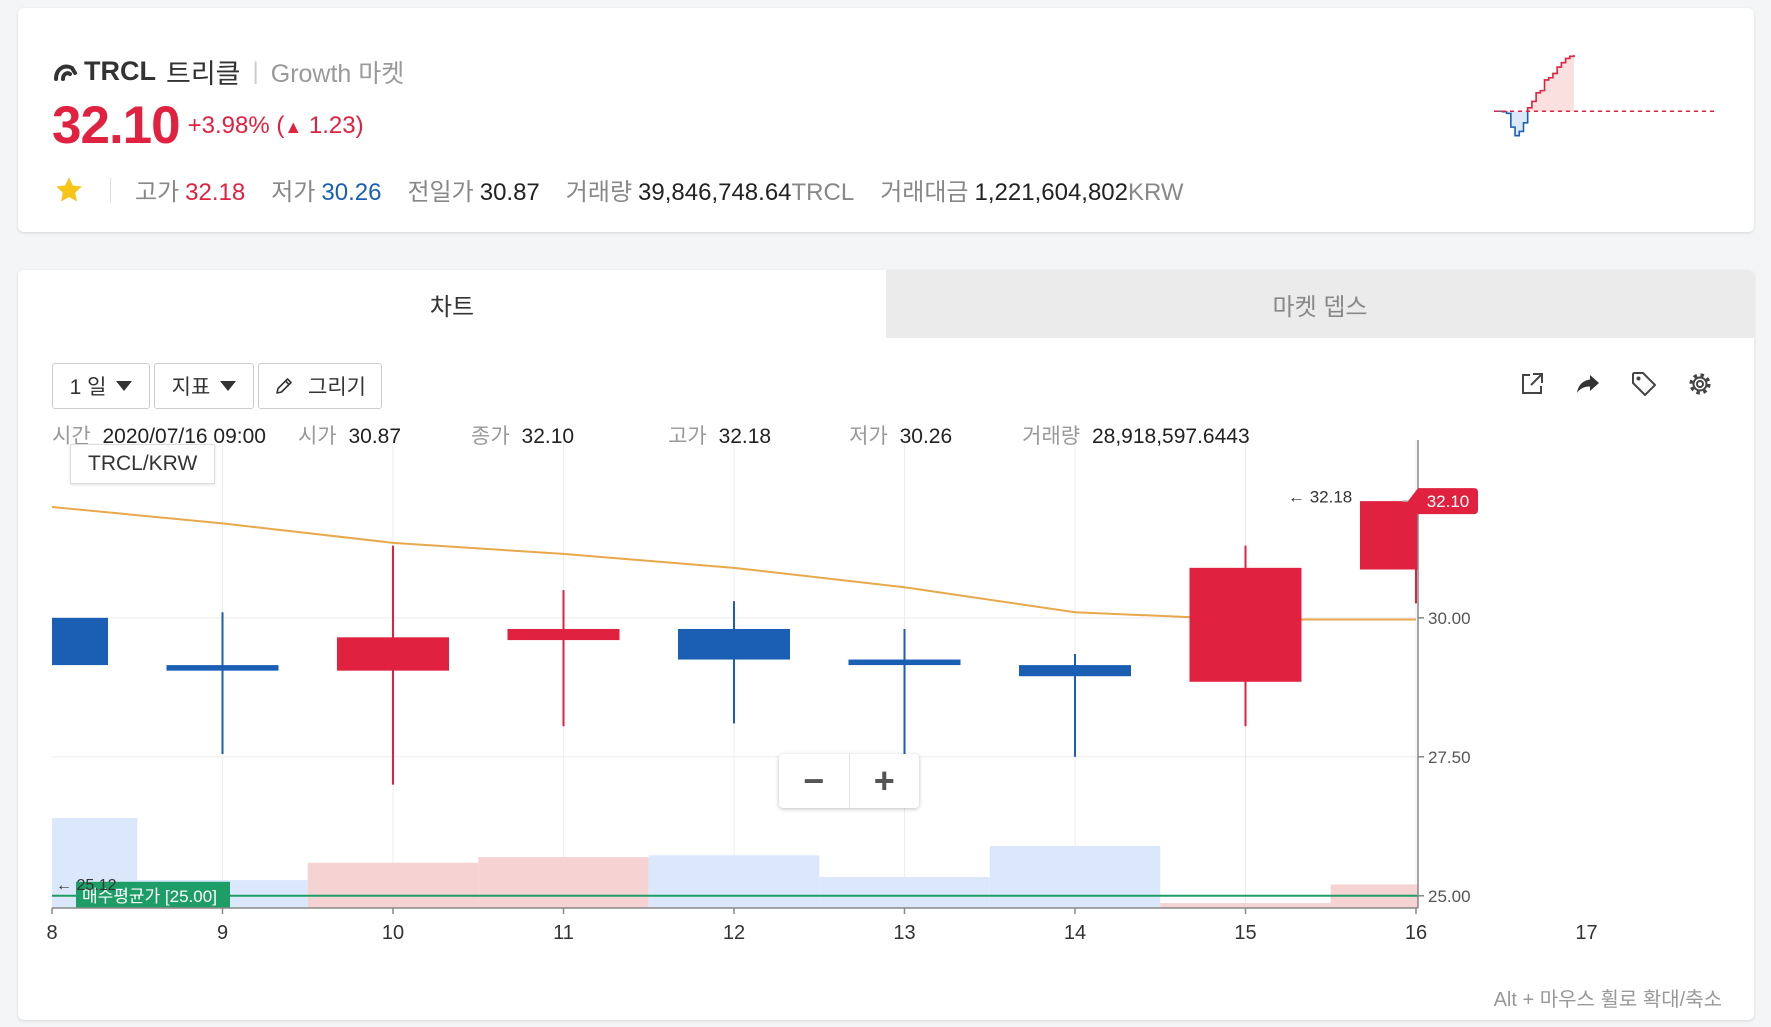 This screenshot has width=1771, height=1027. I want to click on x-tick-label: 16, so click(1416, 933).